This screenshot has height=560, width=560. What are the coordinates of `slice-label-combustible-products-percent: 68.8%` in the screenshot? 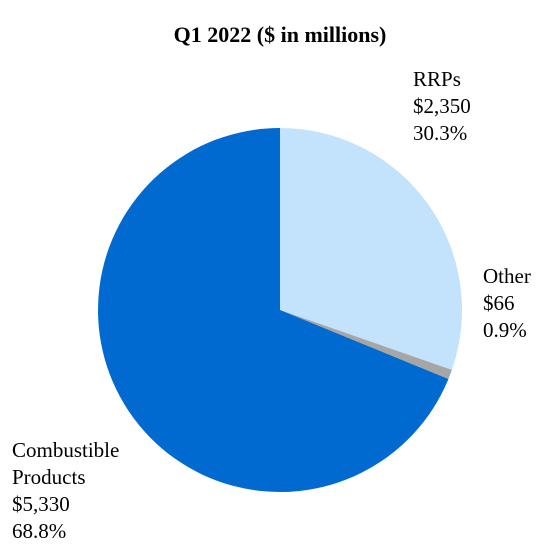 It's located at (39, 531).